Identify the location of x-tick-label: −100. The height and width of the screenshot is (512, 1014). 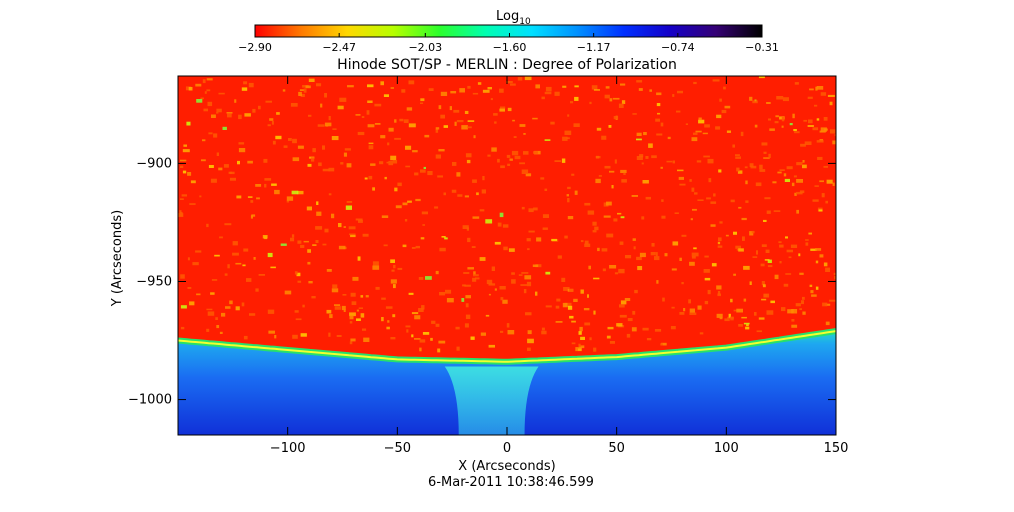
(288, 448).